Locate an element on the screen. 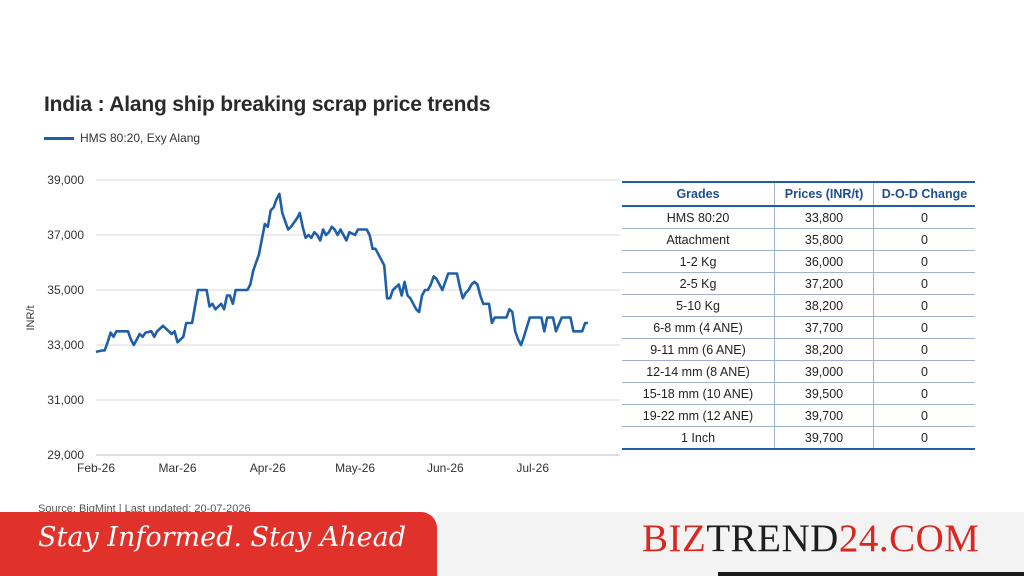 This screenshot has width=1024, height=576. y-axis-ticks: 29,000 31,000 33,000 35,000 37,000 39,000 is located at coordinates (65, 317).